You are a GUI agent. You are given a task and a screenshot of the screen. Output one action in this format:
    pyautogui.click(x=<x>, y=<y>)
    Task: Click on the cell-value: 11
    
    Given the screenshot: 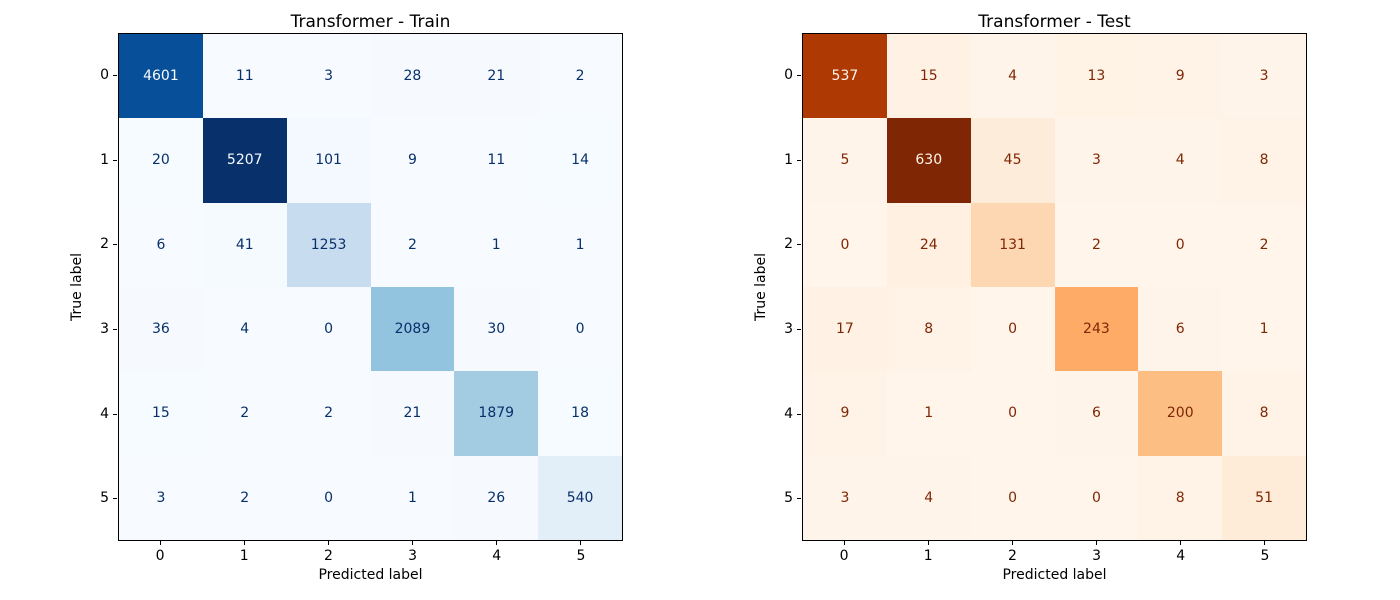 What is the action you would take?
    pyautogui.click(x=244, y=76)
    